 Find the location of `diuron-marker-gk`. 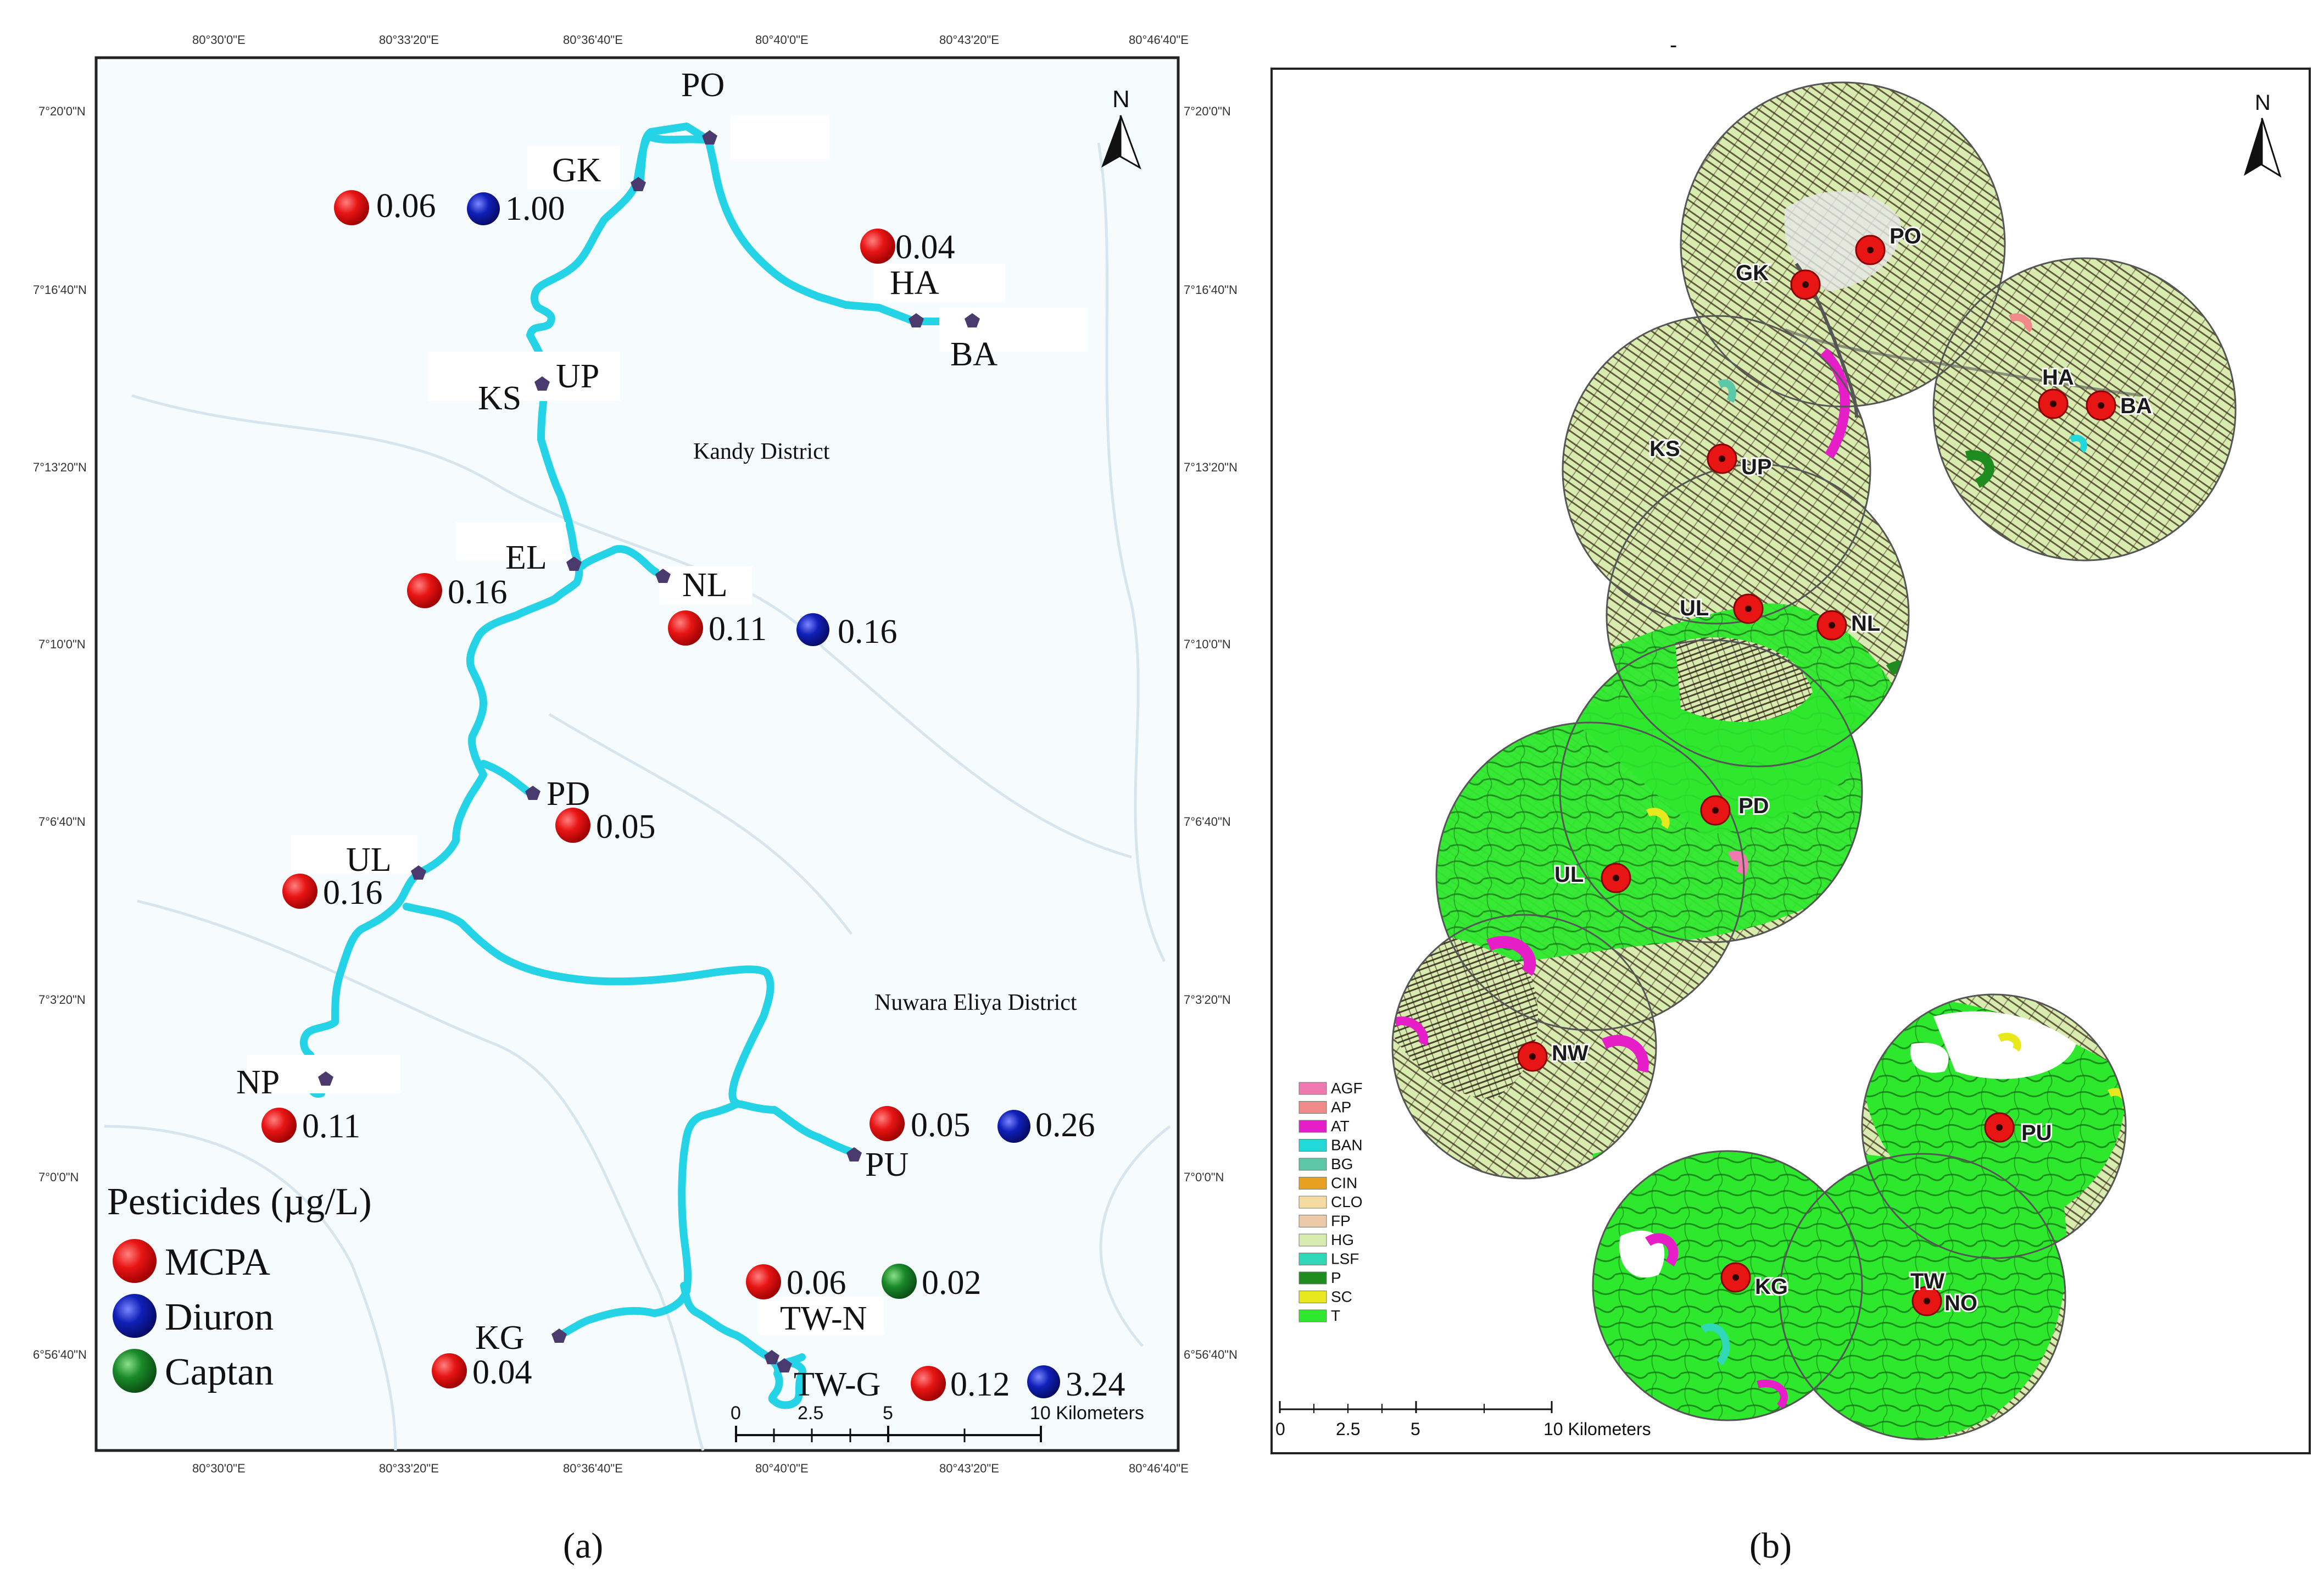

diuron-marker-gk is located at coordinates (483, 208).